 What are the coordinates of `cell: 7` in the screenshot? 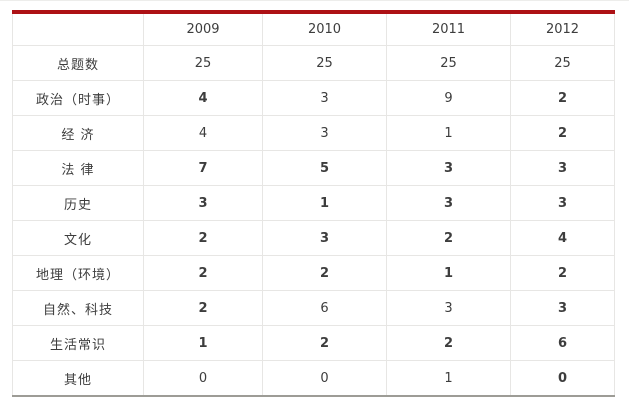 It's located at (203, 168).